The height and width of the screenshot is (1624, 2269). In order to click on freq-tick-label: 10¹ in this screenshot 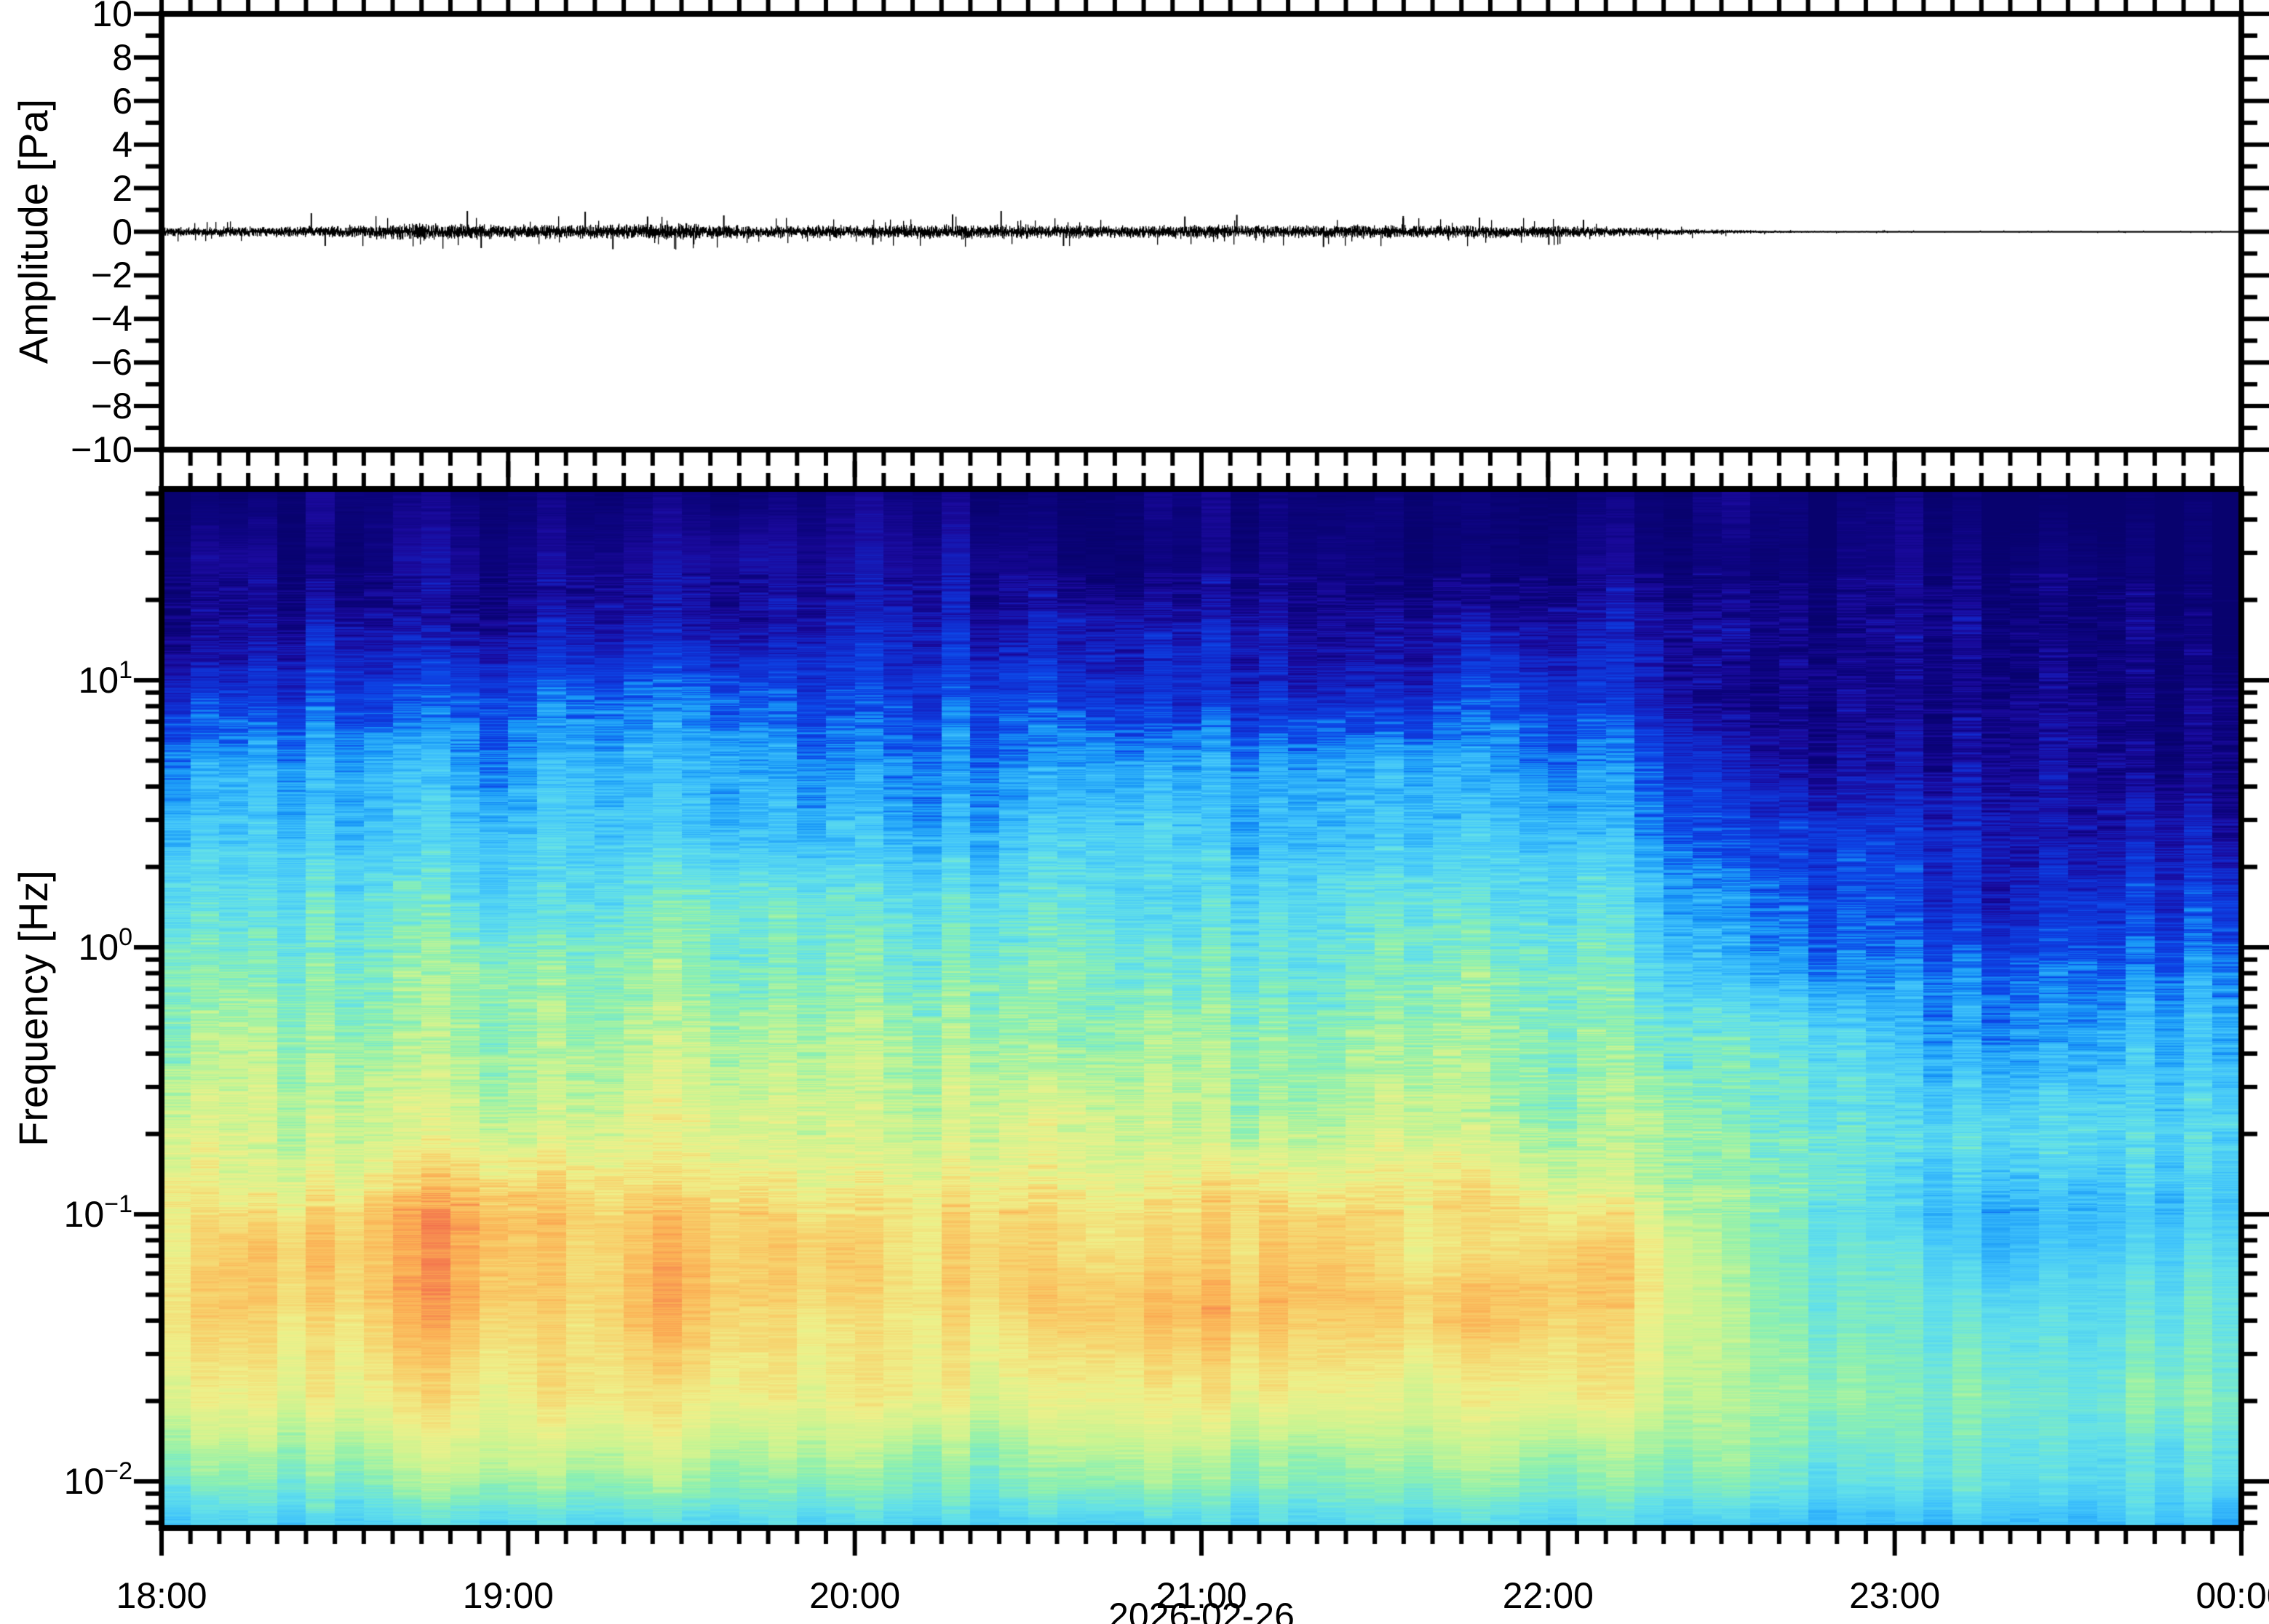, I will do `click(105, 679)`.